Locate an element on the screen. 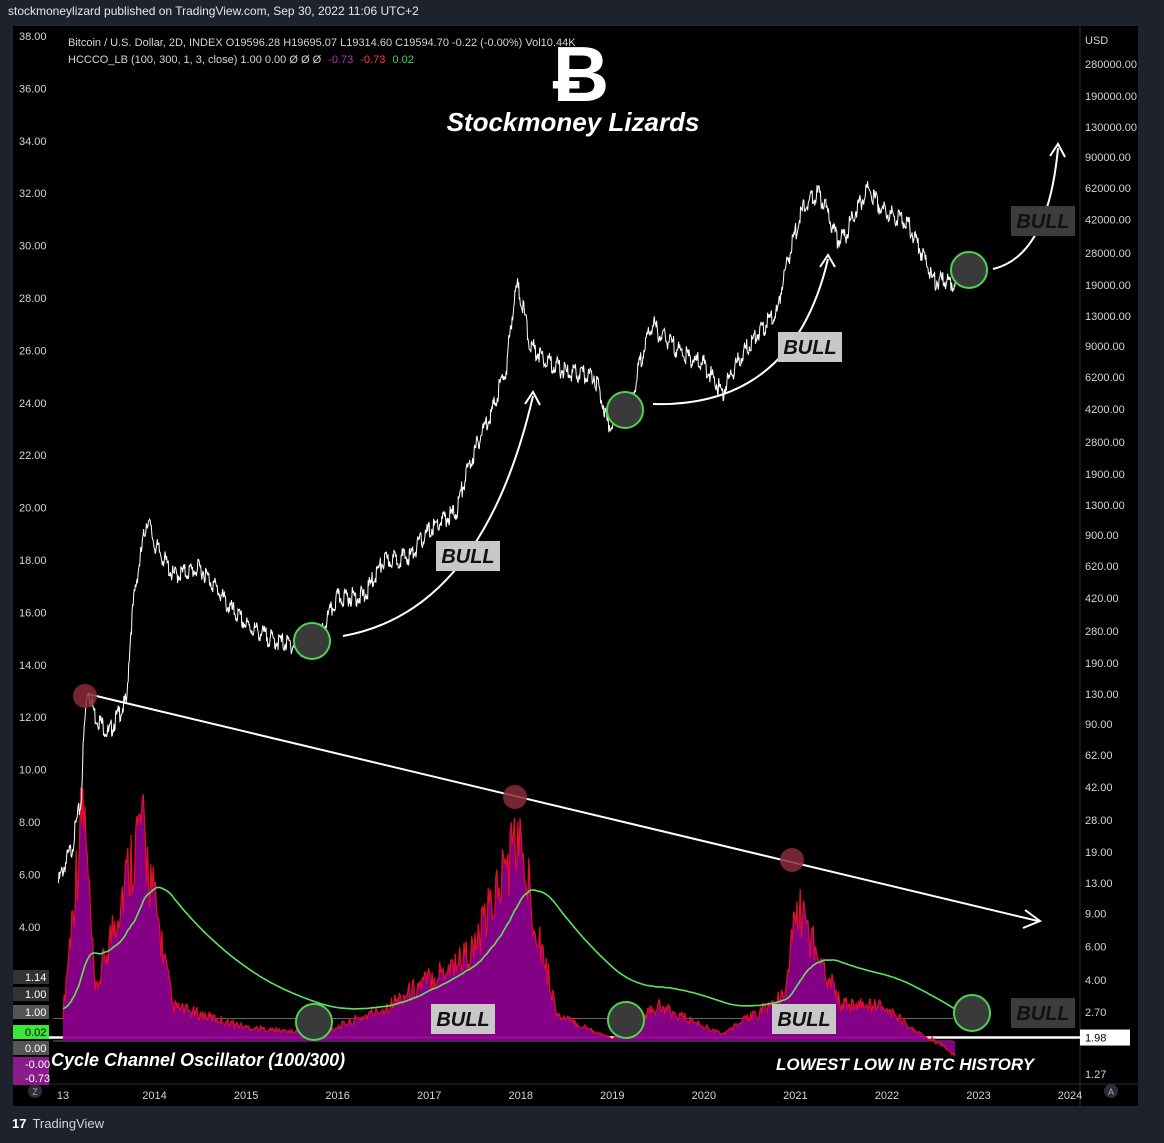 Image resolution: width=1164 pixels, height=1143 pixels. right-tick-label: 13.00 is located at coordinates (1099, 884).